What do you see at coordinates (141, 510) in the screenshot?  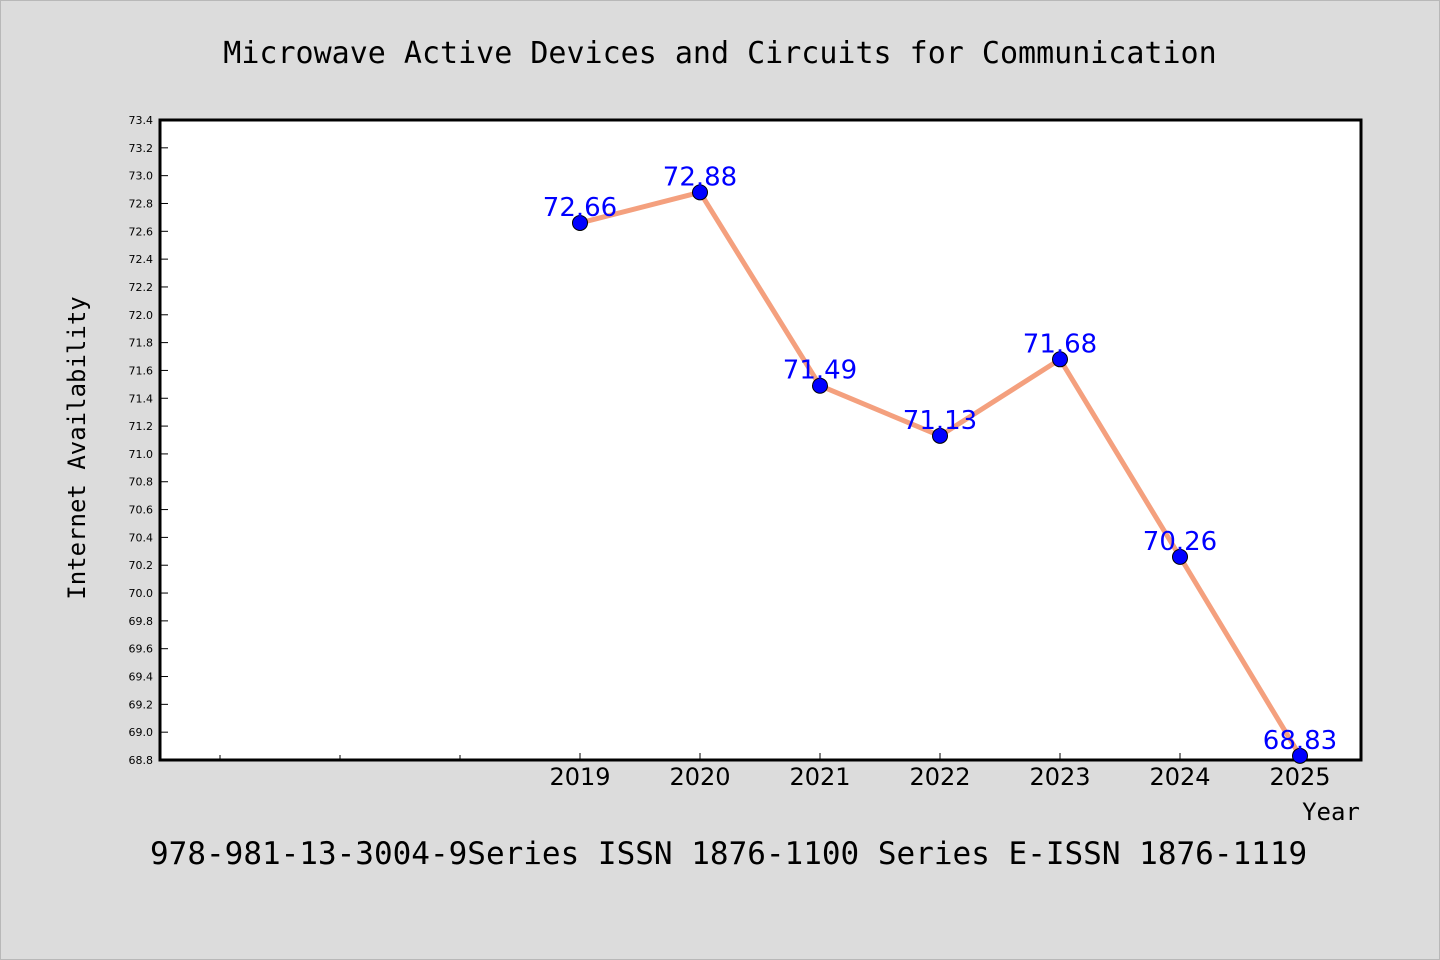 I see `y-tick-label: 70.6` at bounding box center [141, 510].